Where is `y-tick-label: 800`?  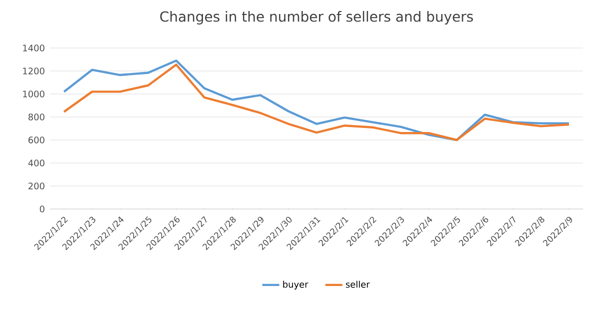 y-tick-label: 800 is located at coordinates (36, 117).